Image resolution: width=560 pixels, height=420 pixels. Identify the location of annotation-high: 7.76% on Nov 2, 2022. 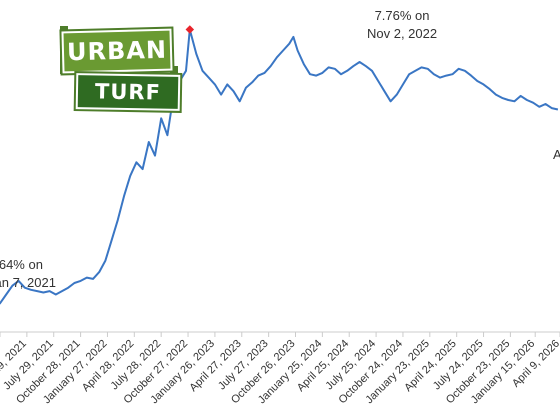
(402, 24).